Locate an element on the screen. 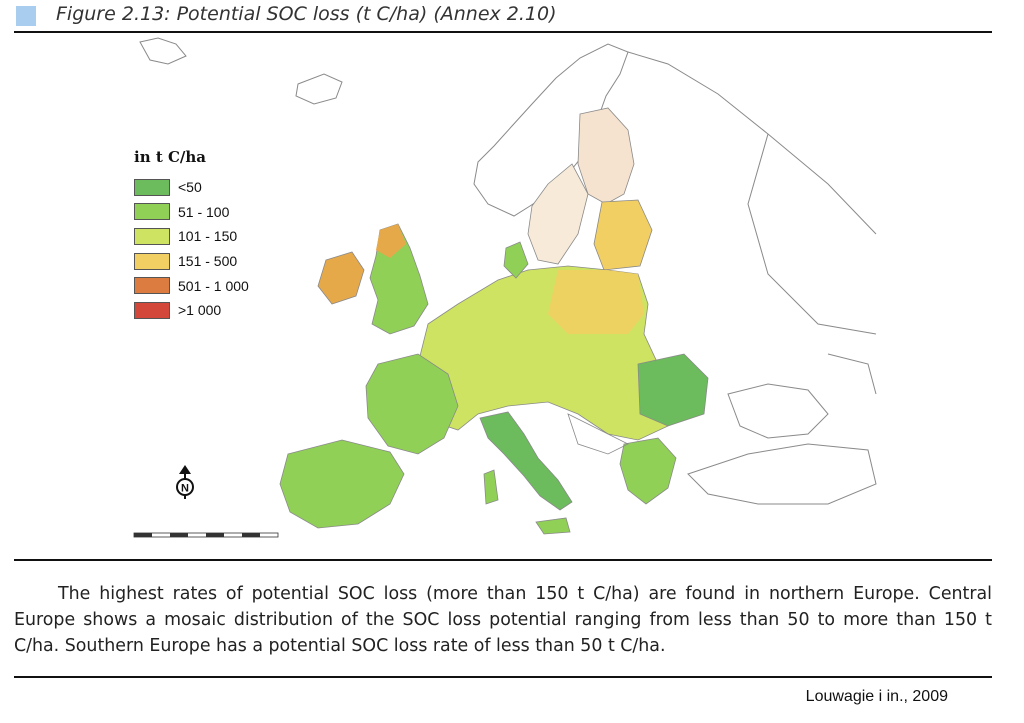 Image resolution: width=1024 pixels, height=723 pixels. legend-label: 51 - 100 is located at coordinates (204, 211).